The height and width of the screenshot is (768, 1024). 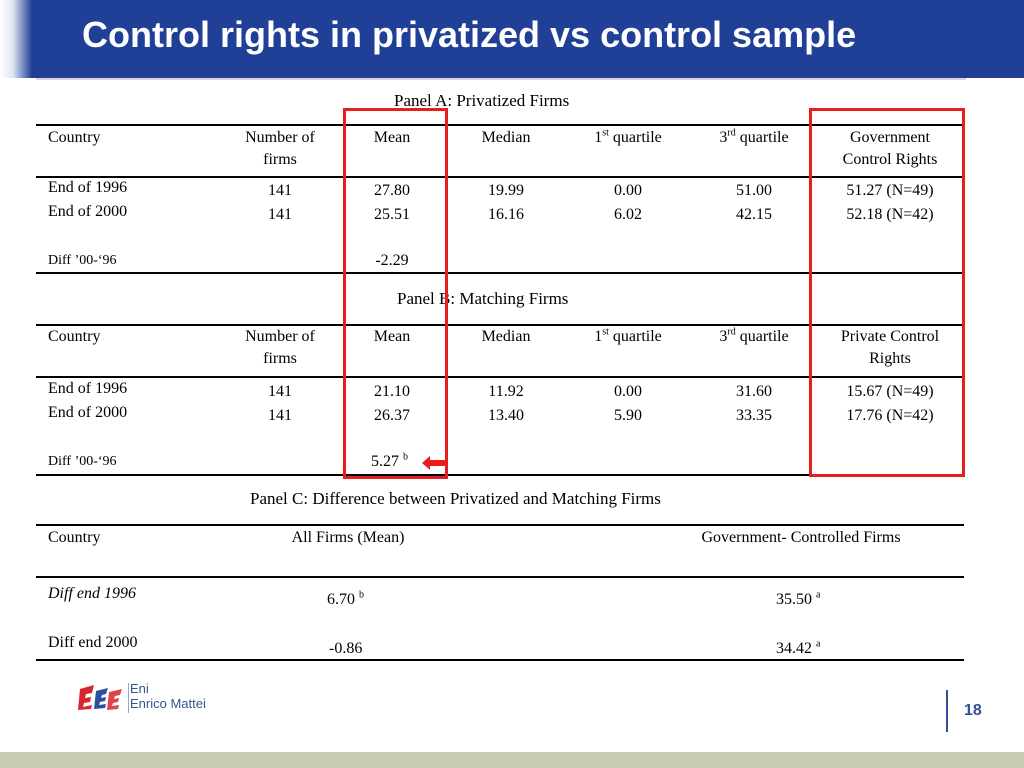 I want to click on logo-line1: Eni, so click(x=139, y=688).